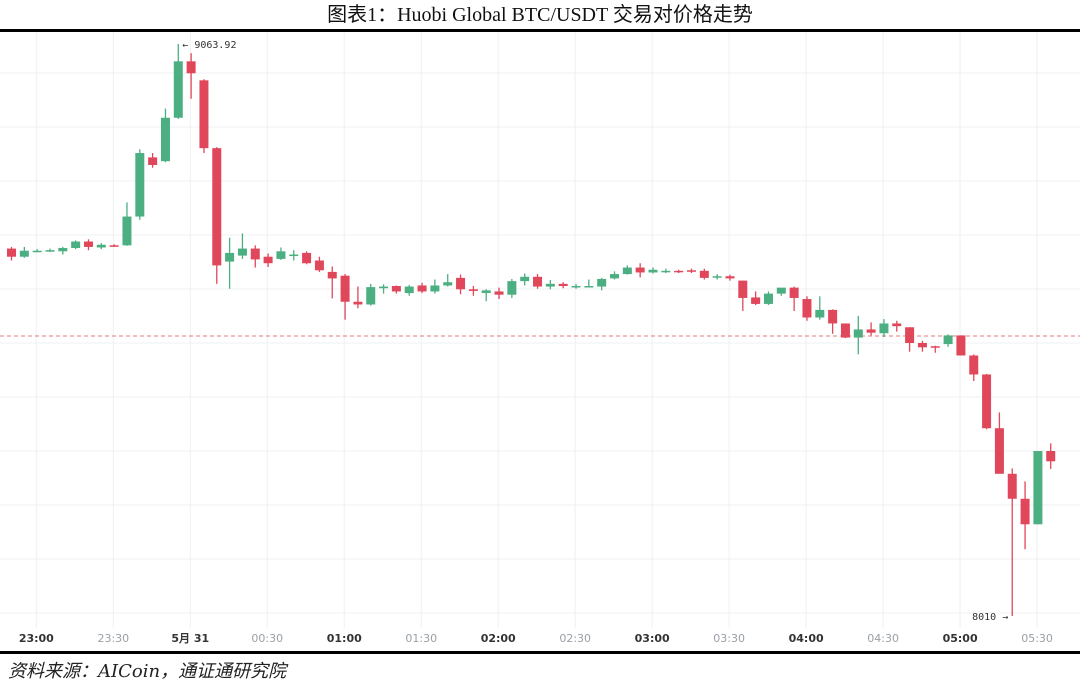 The height and width of the screenshot is (689, 1080). What do you see at coordinates (190, 638) in the screenshot?
I see `x-tick-label: 5月 31` at bounding box center [190, 638].